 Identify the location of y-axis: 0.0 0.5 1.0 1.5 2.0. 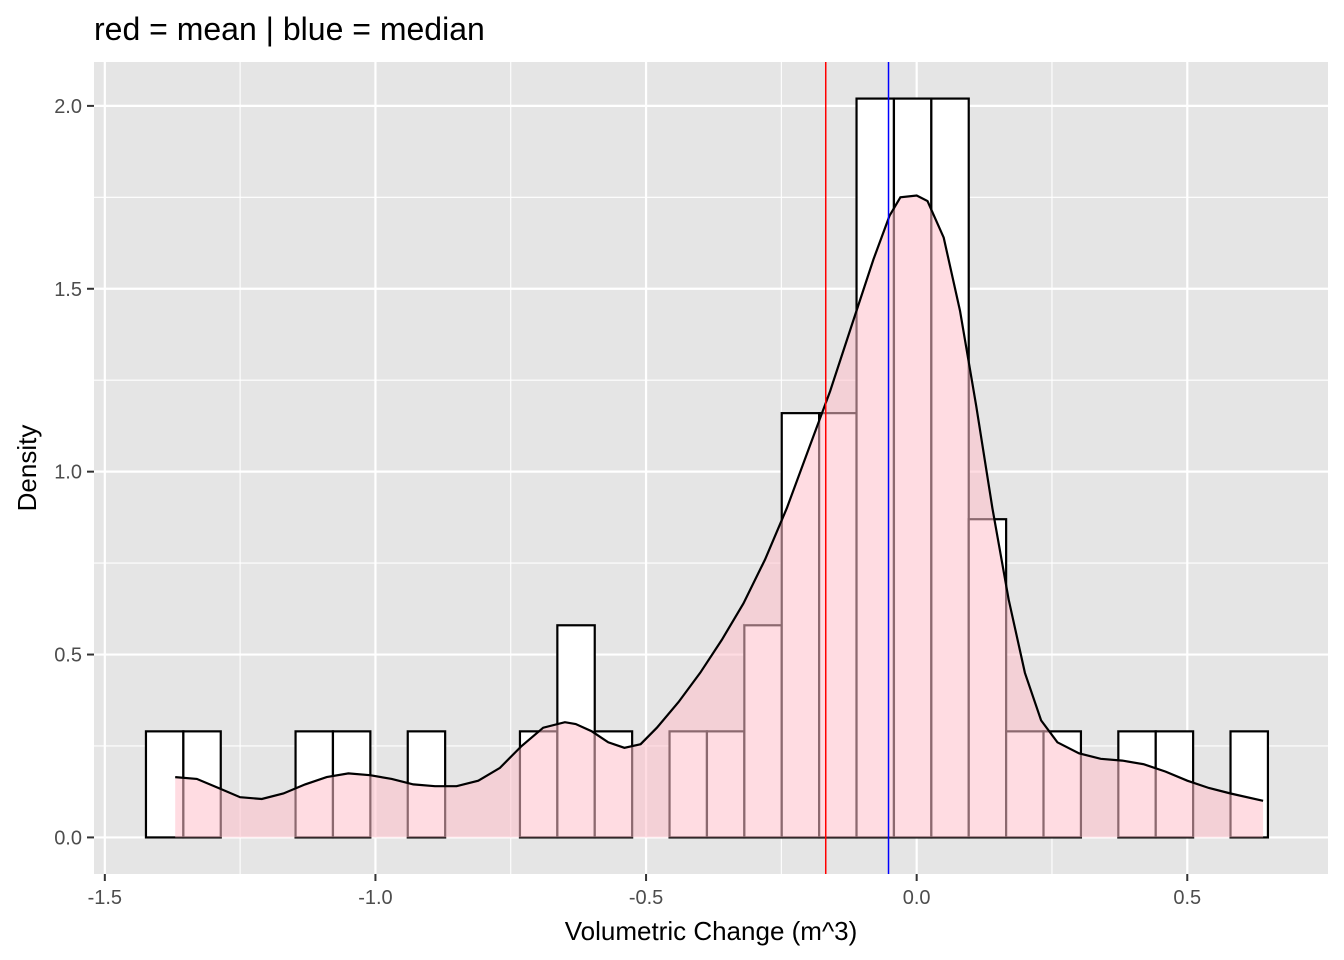
(74, 472).